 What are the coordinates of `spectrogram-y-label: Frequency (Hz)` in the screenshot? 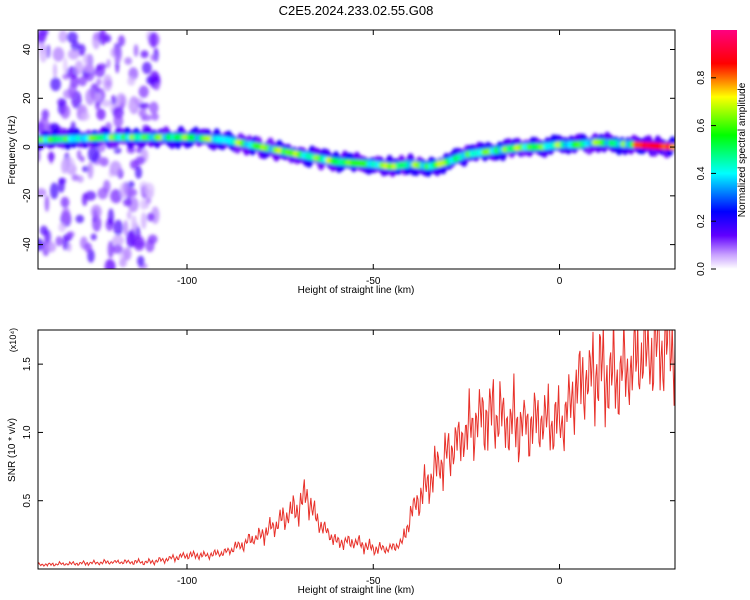 It's located at (12, 150).